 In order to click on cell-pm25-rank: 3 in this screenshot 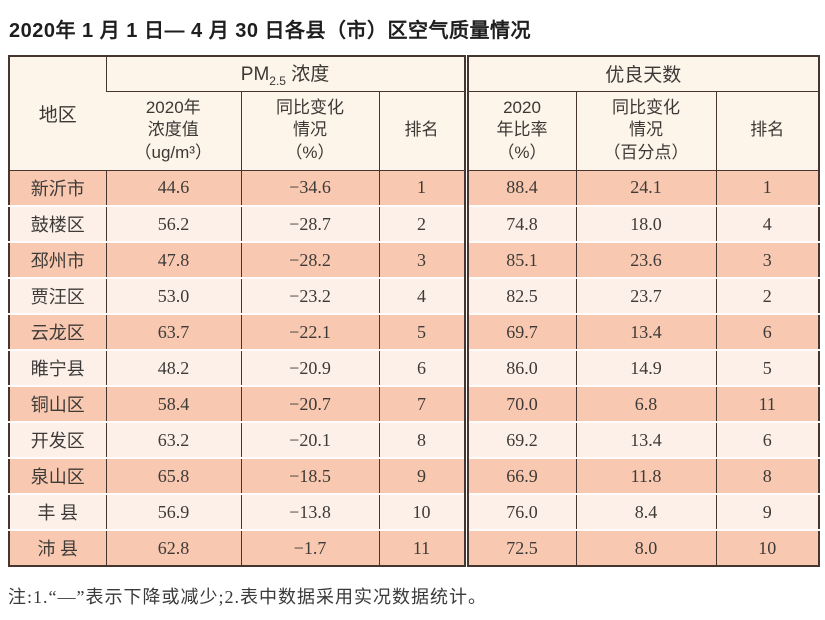, I will do `click(422, 259)`.